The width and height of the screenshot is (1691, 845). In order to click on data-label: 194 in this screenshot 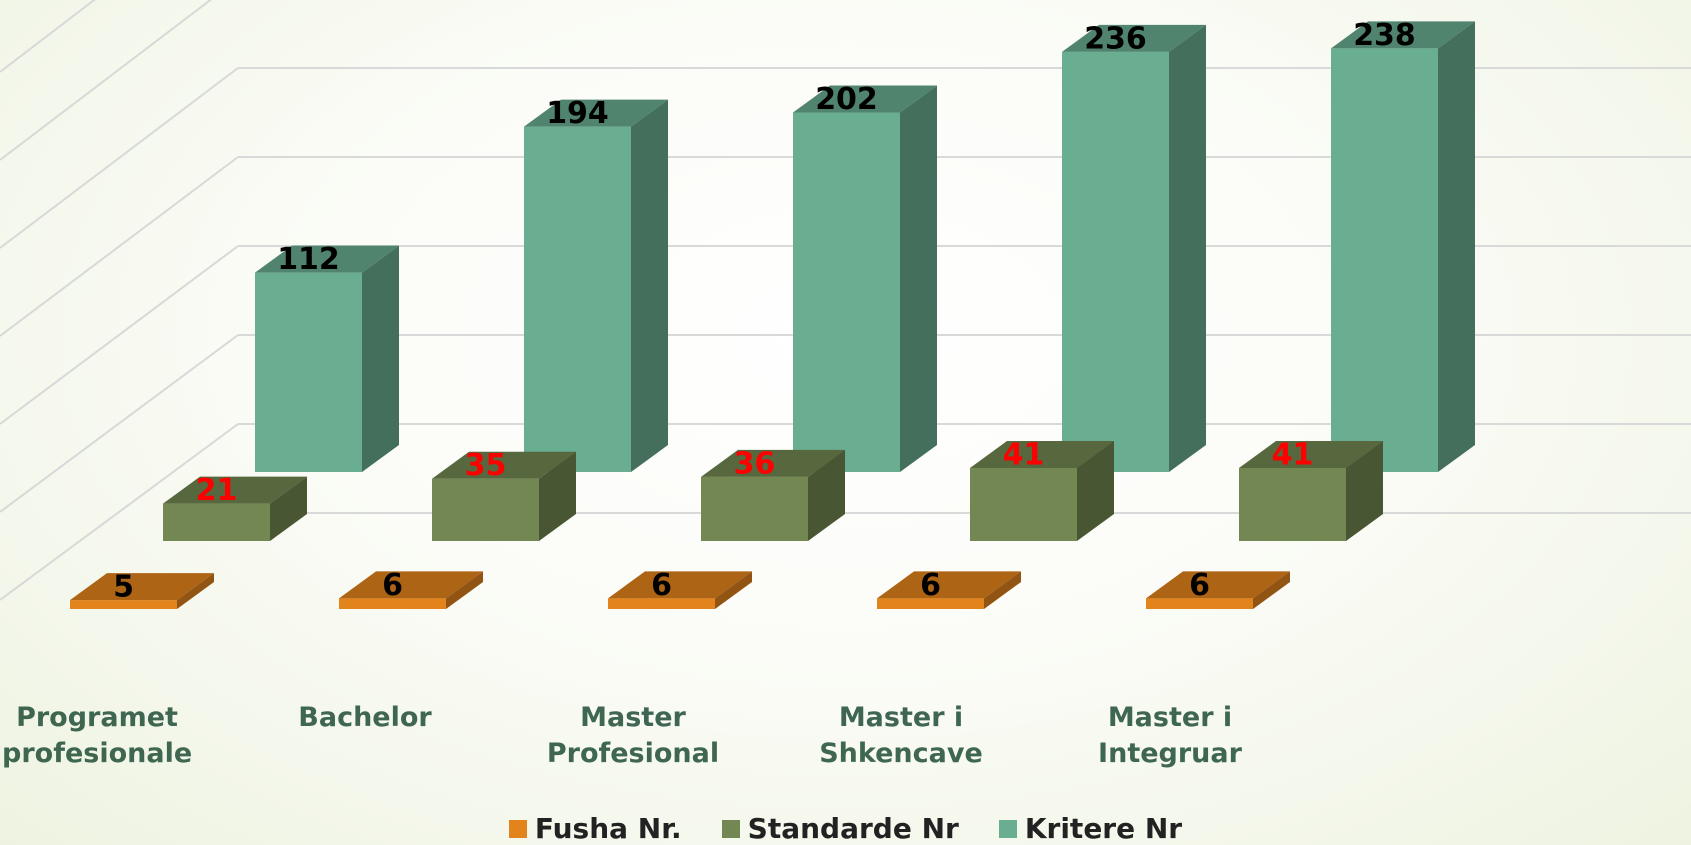, I will do `click(577, 113)`.